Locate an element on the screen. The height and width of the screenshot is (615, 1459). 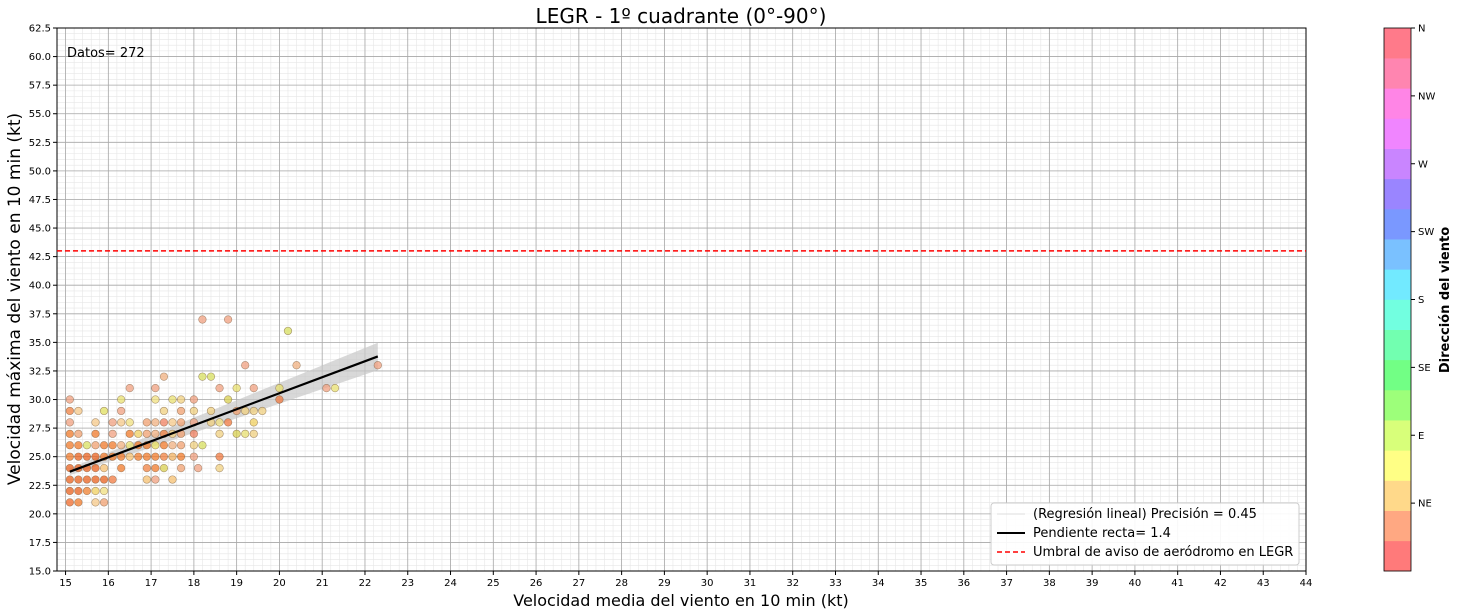
x-tick-label: 43 is located at coordinates (1263, 583).